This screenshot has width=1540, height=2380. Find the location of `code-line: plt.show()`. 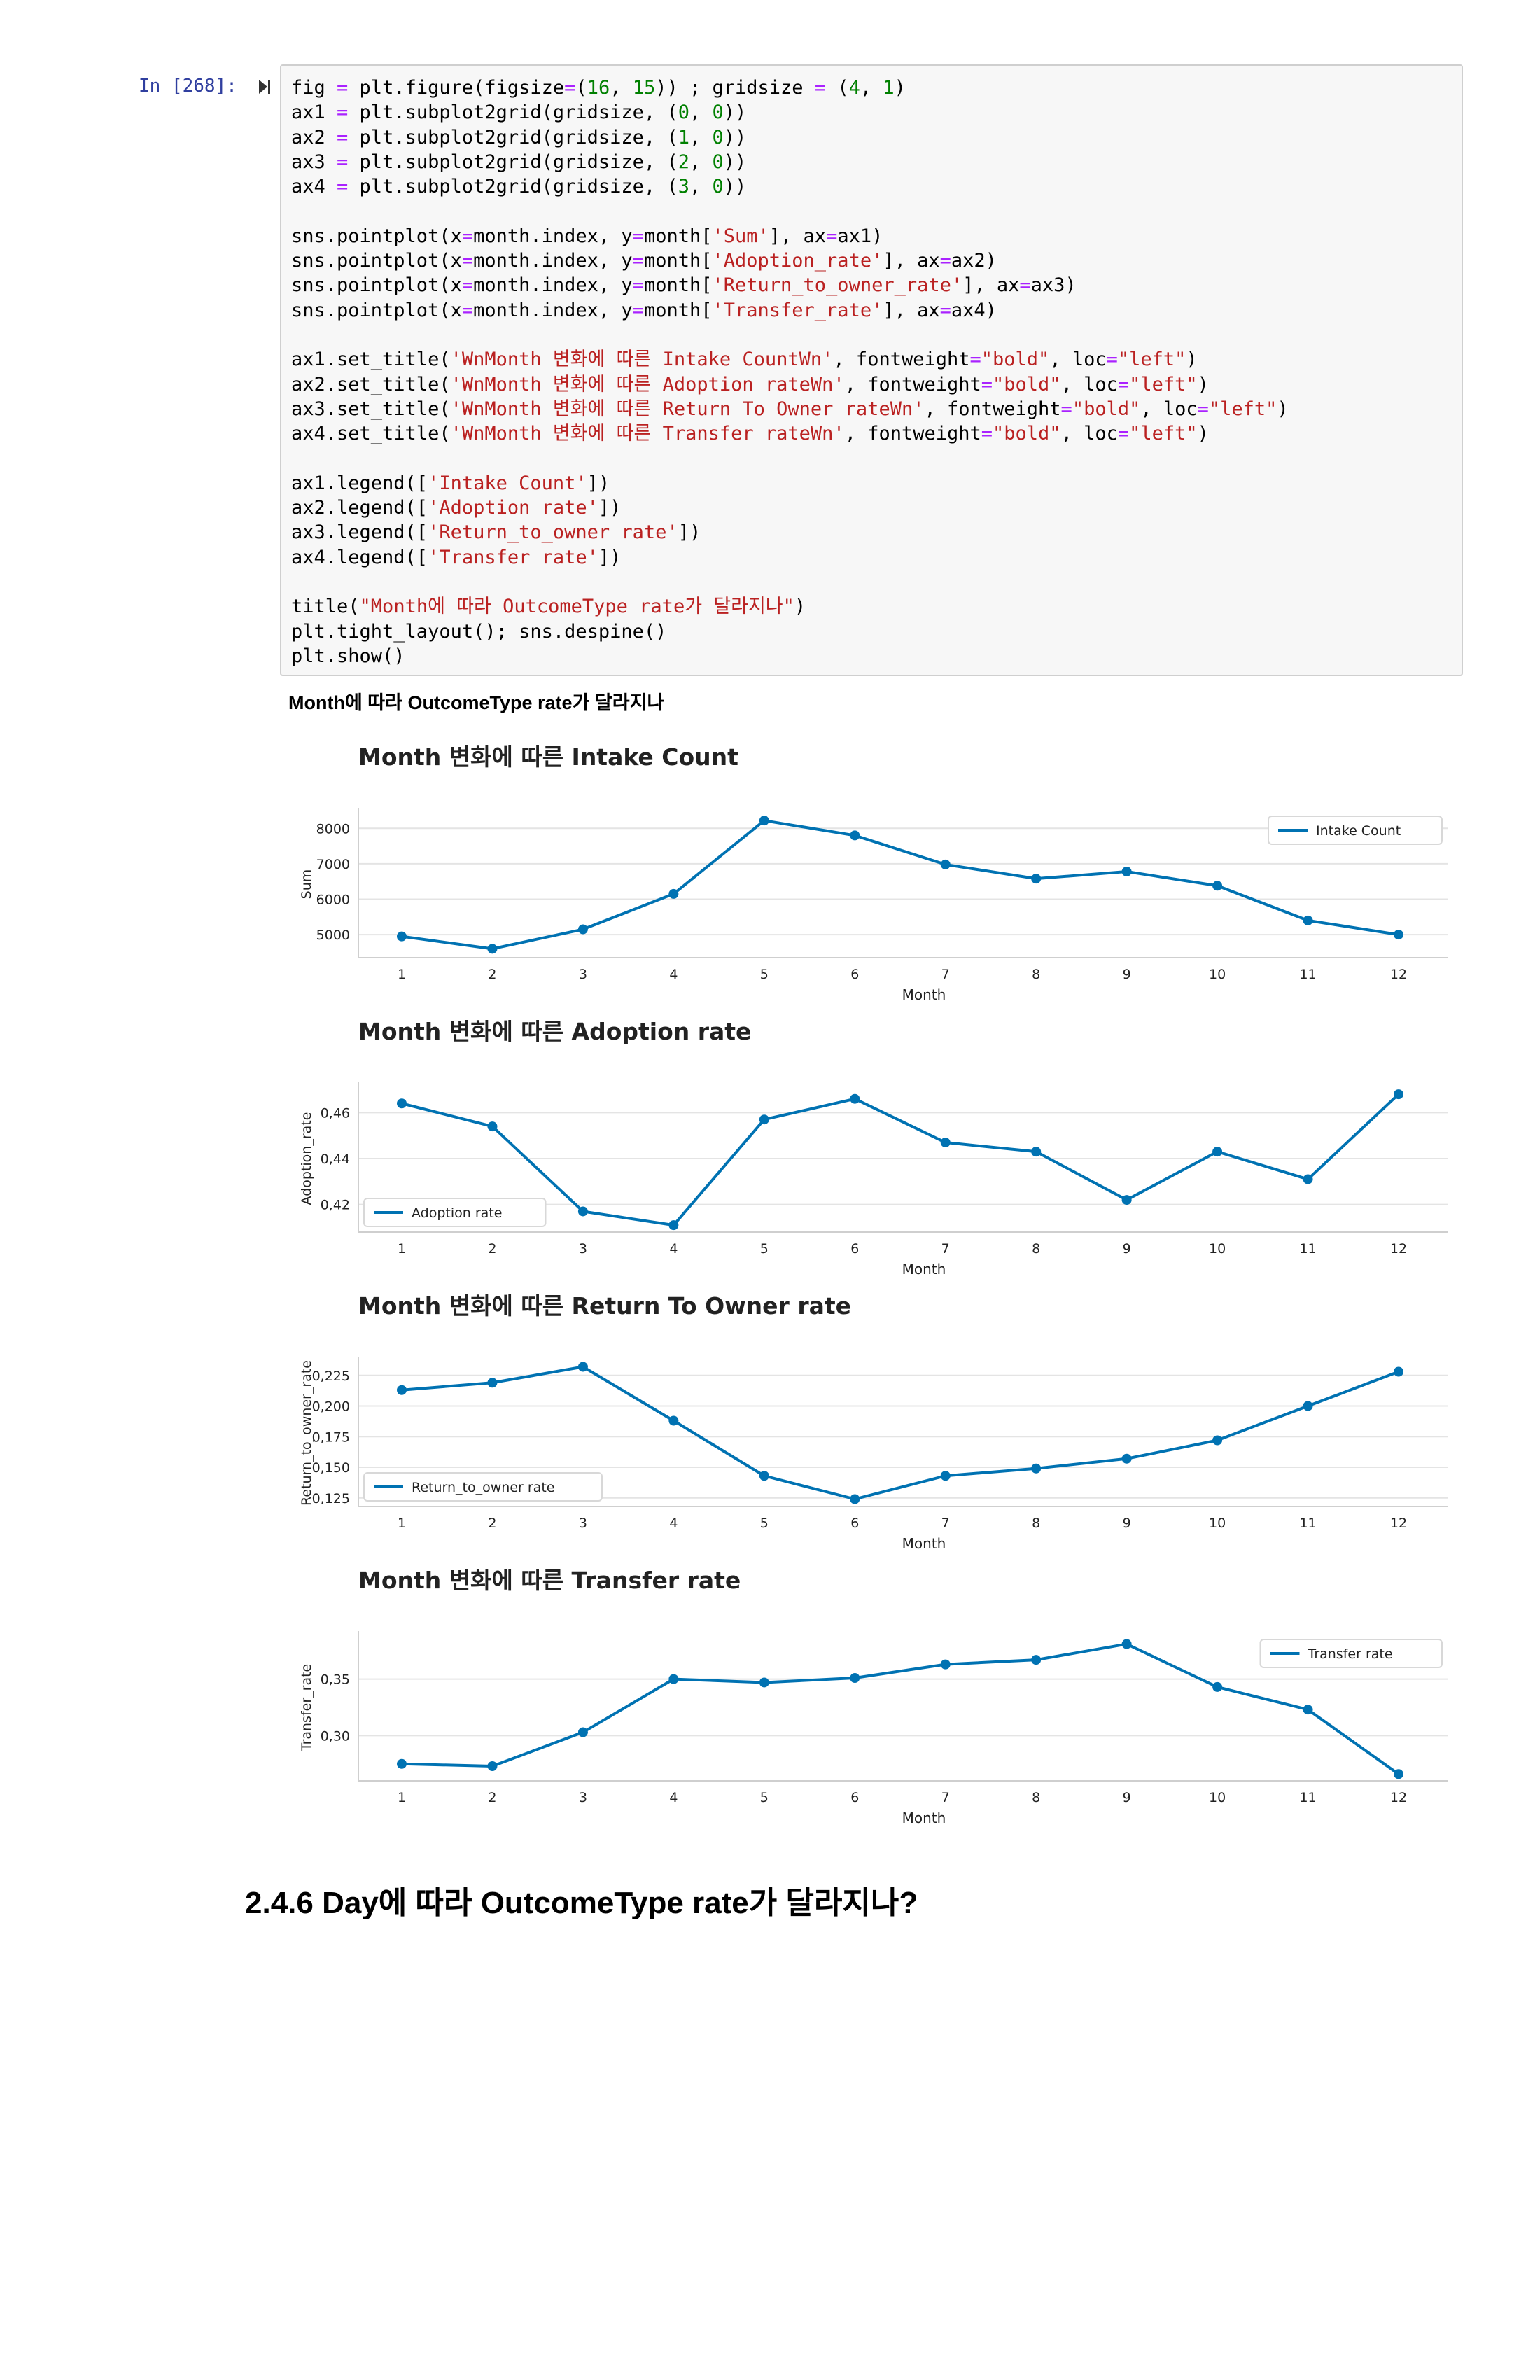

code-line: plt.show() is located at coordinates (348, 656).